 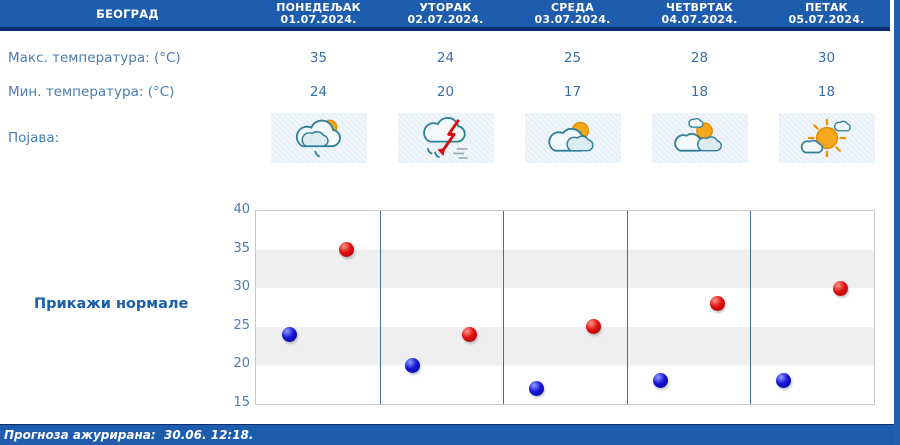 I want to click on day-header-friday: ПЕТАК 05.07.2024., so click(x=826, y=13).